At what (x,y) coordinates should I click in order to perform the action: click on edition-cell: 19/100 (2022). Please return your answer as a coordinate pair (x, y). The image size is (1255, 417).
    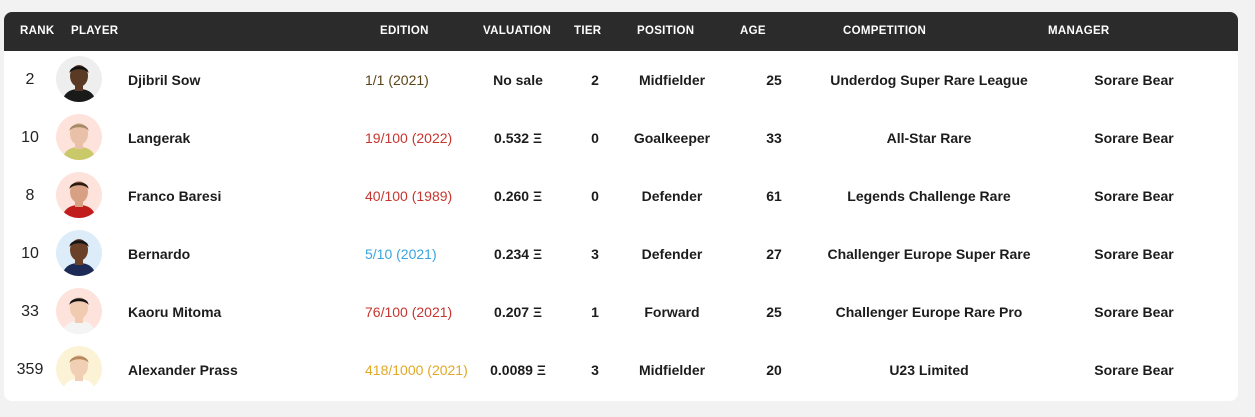
    Looking at the image, I should click on (409, 138).